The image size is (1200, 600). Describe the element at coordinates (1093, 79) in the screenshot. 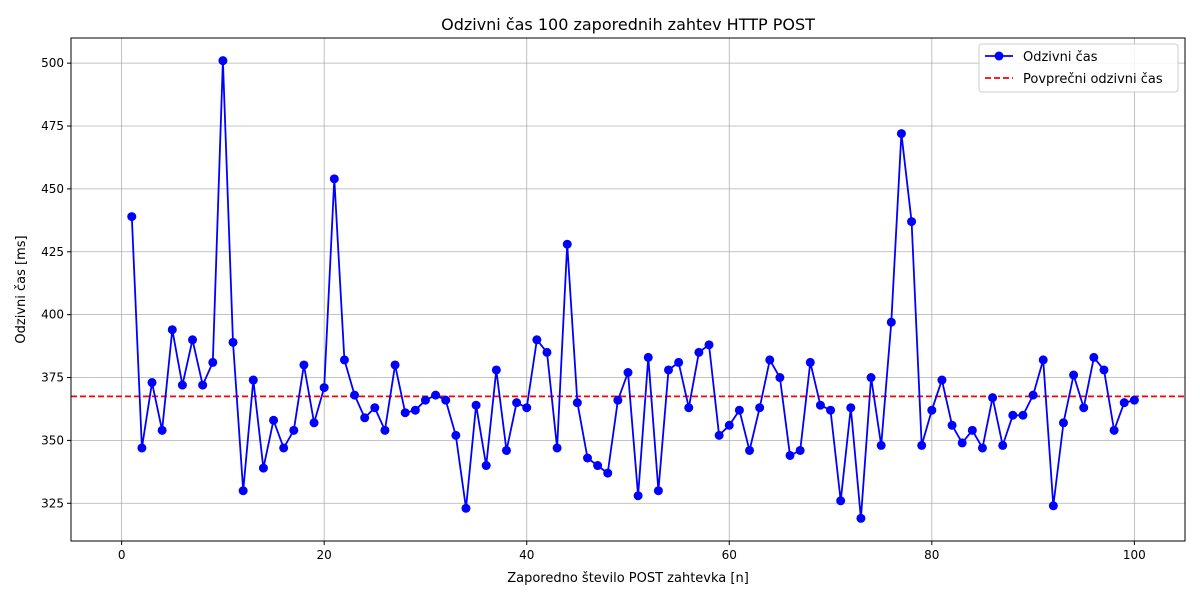

I see `legend-label-average: Povprečni odzivni čas` at that location.